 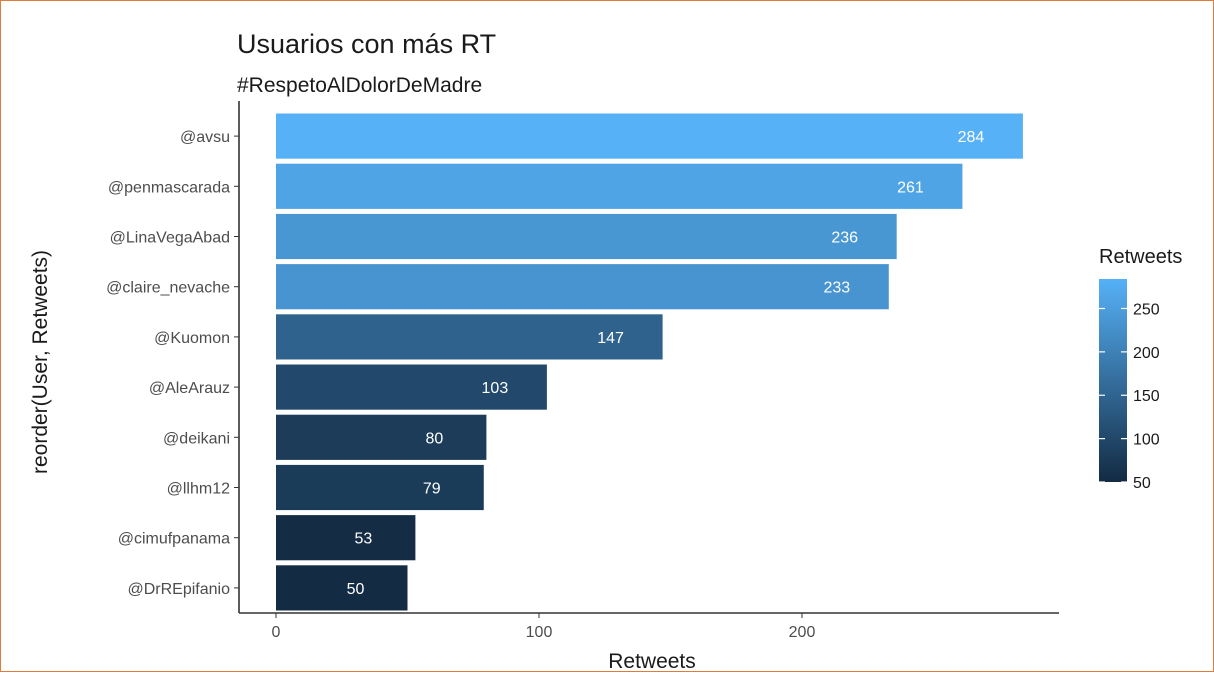 I want to click on y-tick-label: @llhm12, so click(x=198, y=489).